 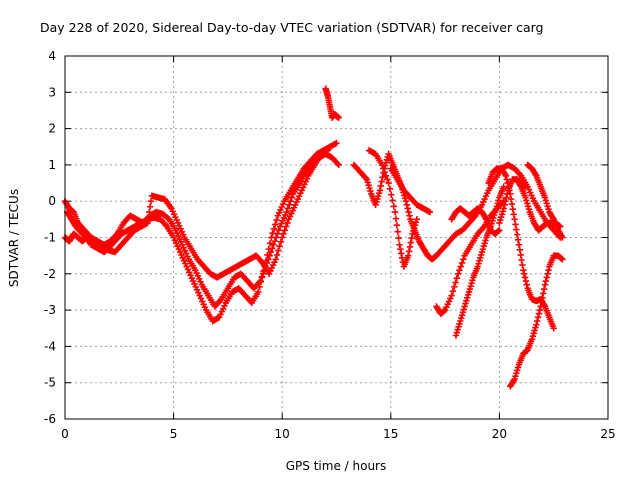 I want to click on series-track-c, so click(x=197, y=214).